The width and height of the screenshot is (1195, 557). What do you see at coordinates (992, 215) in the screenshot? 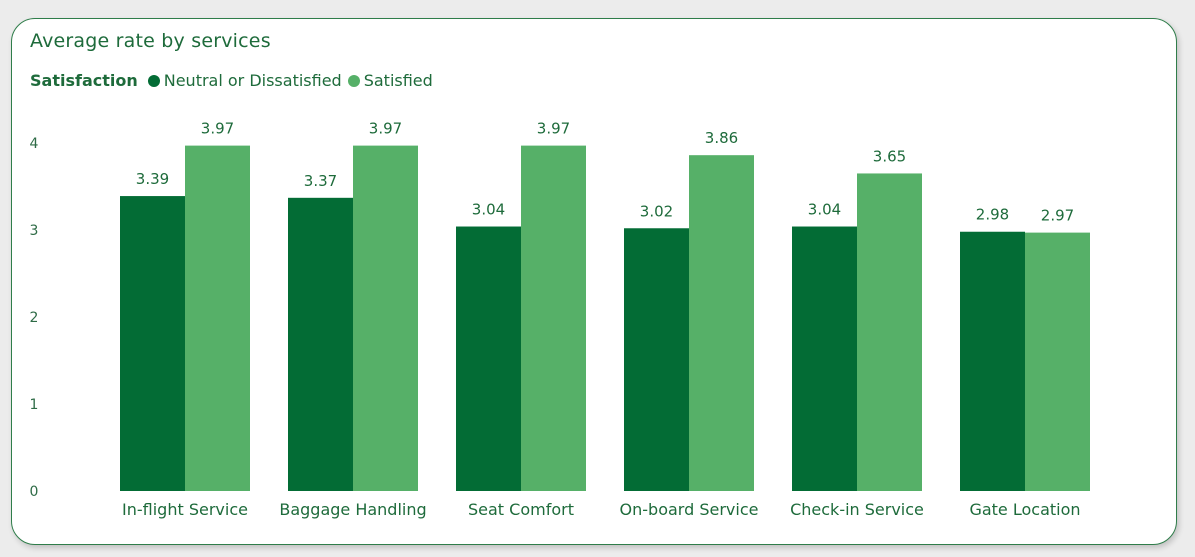
I see `data-label-neutral-or-dissatisfied-gate-location: 2.98` at bounding box center [992, 215].